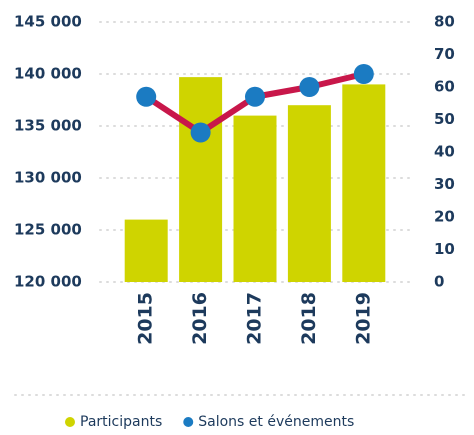 Image resolution: width=474 pixels, height=435 pixels. I want to click on y2-tick-label: 50, so click(444, 119).